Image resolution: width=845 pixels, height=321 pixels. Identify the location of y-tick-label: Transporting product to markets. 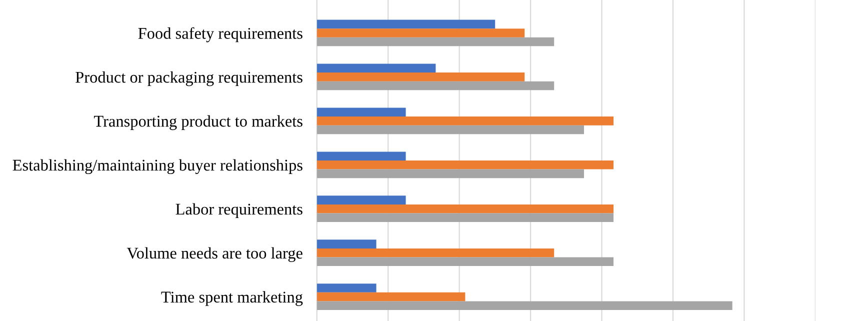
(198, 122).